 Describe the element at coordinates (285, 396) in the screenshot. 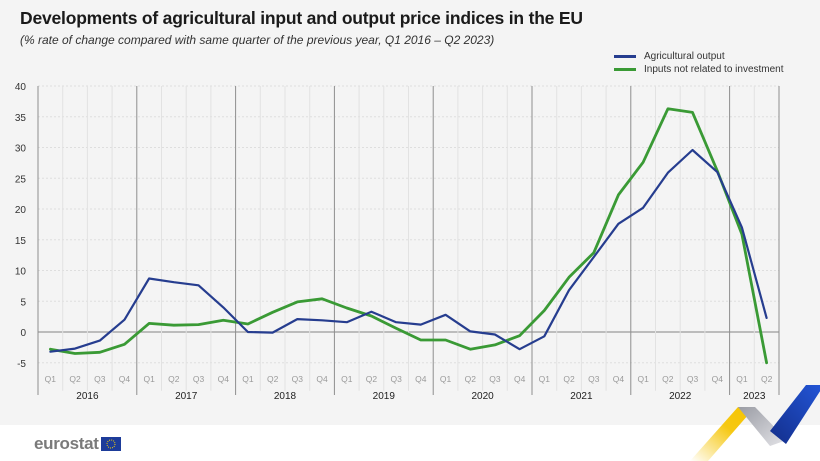

I see `x-tick-year-label: 2018` at that location.